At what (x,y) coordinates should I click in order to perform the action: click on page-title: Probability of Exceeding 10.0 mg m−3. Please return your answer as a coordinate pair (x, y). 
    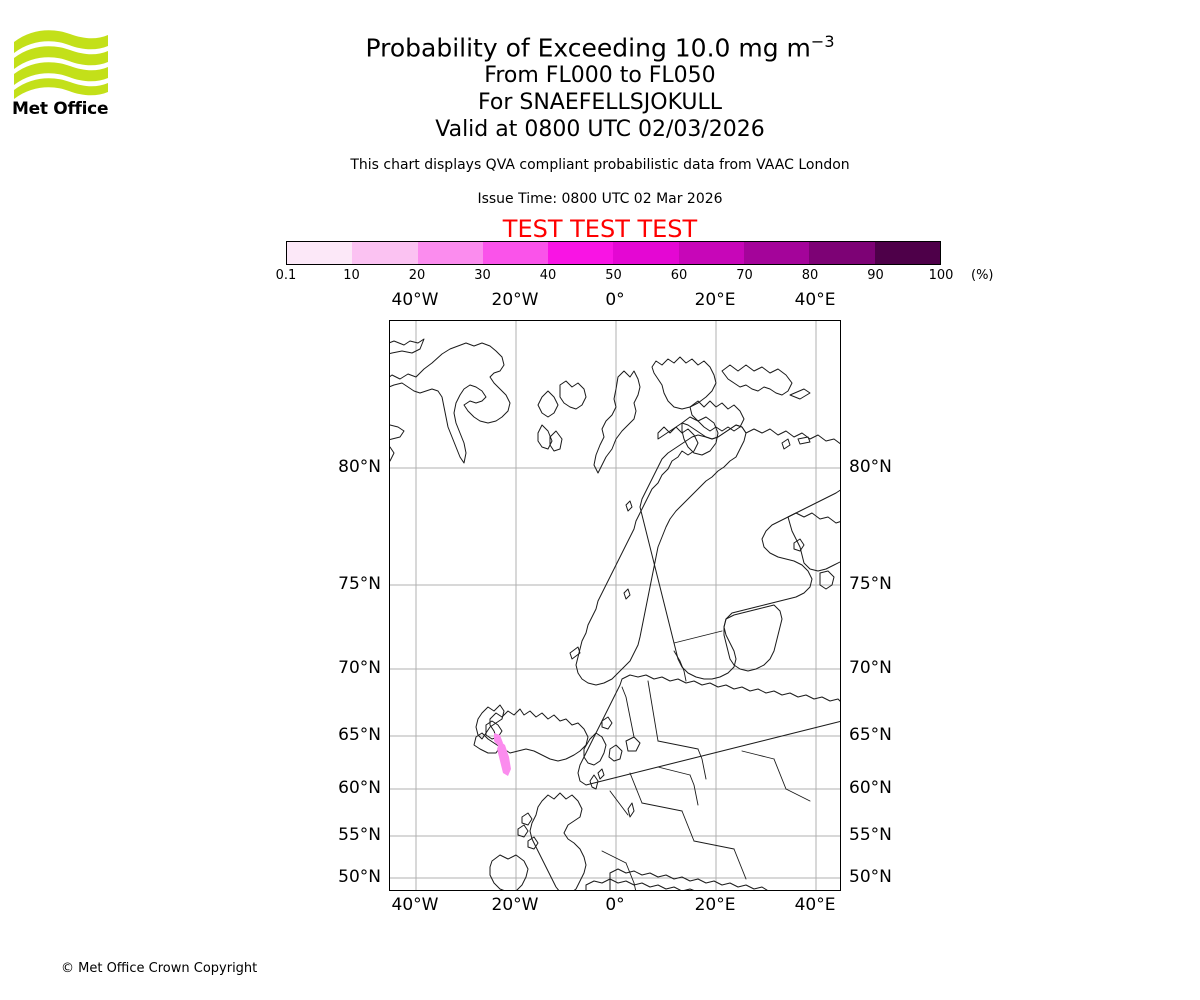
    Looking at the image, I should click on (600, 44).